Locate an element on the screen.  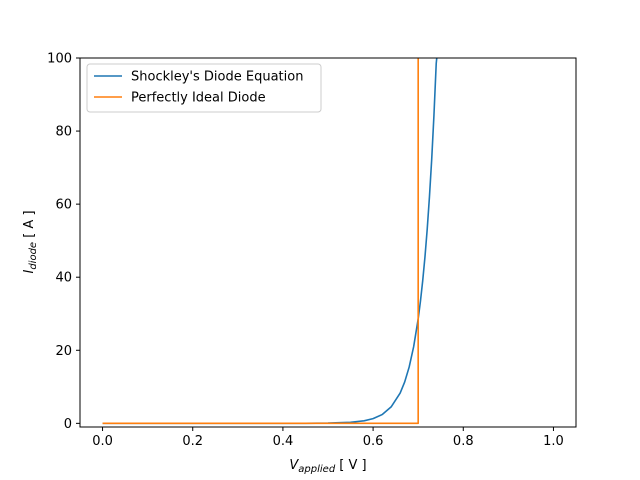
y-axis-label-unit: [ A ] is located at coordinates (29, 225).